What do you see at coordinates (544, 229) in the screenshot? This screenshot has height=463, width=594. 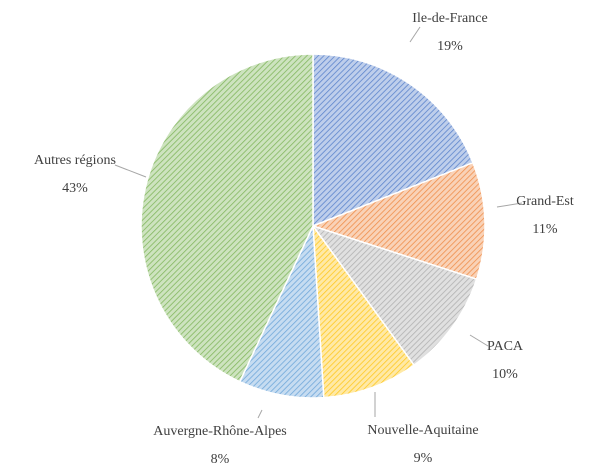 I see `slice-value-label: 11%` at bounding box center [544, 229].